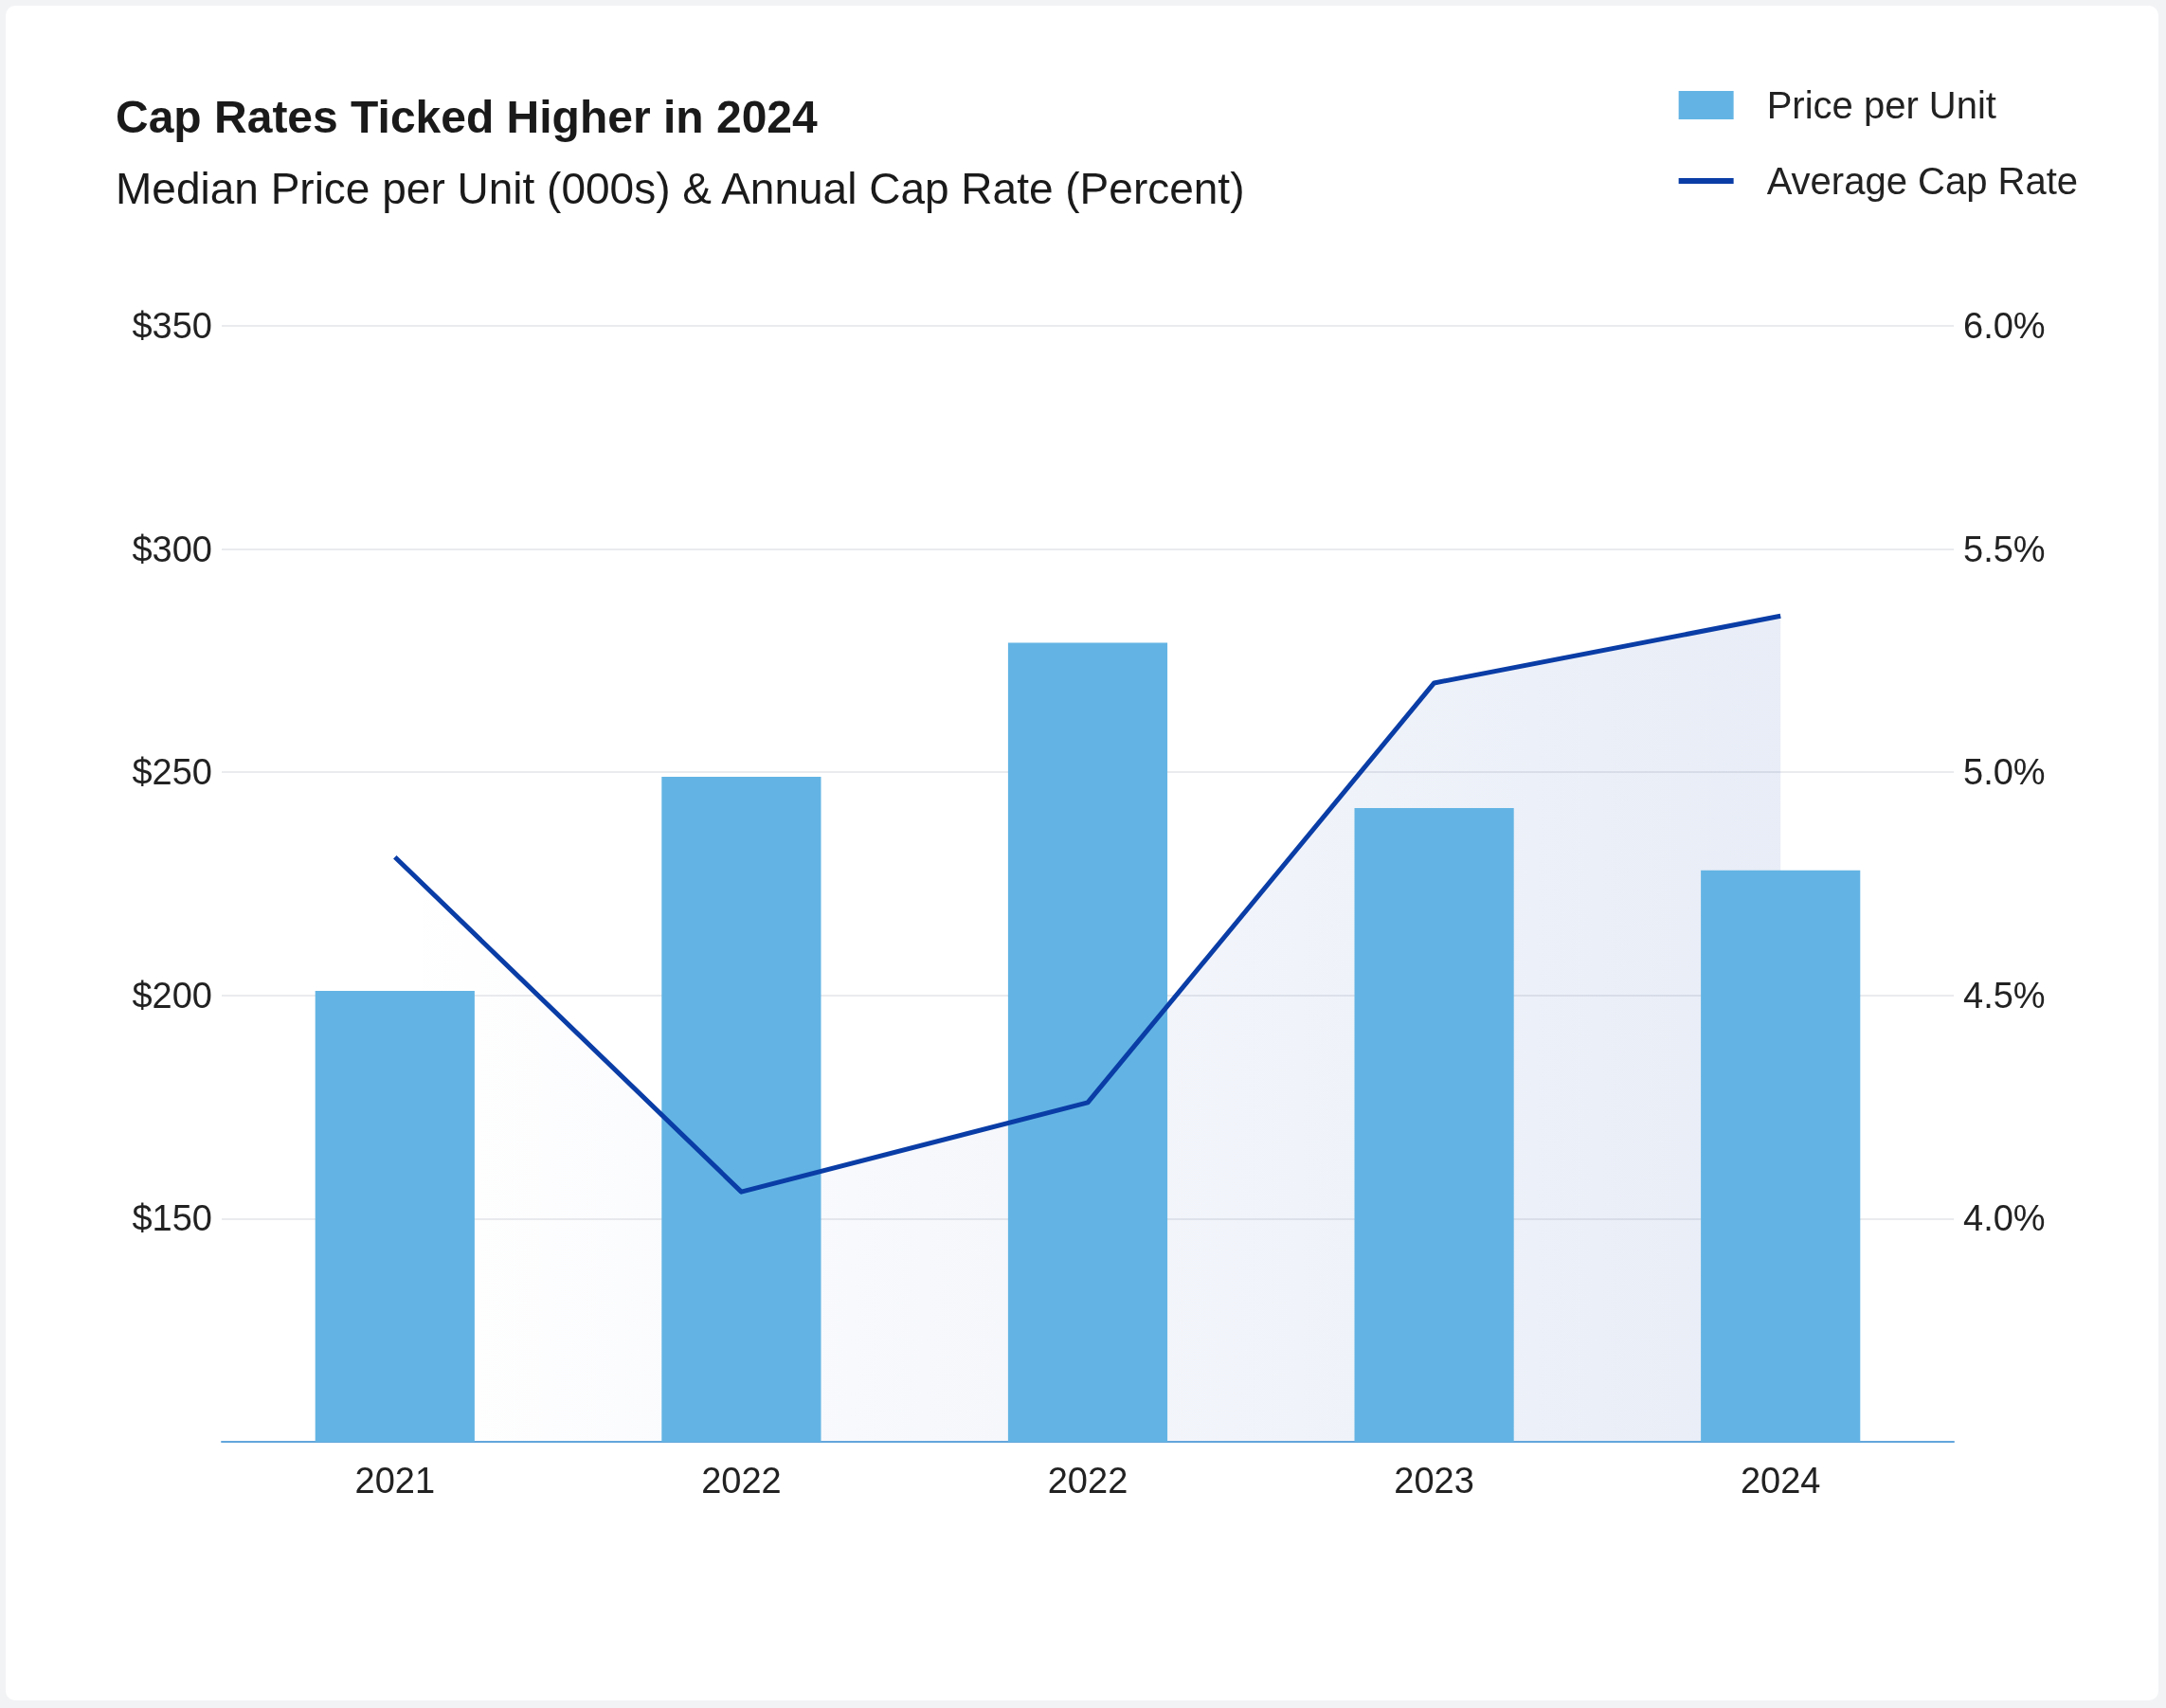 This screenshot has width=2166, height=1708. Describe the element at coordinates (680, 188) in the screenshot. I see `chart-subtitle: Median Price per Unit (000s) & Annual Cap Rate (Percent)` at that location.